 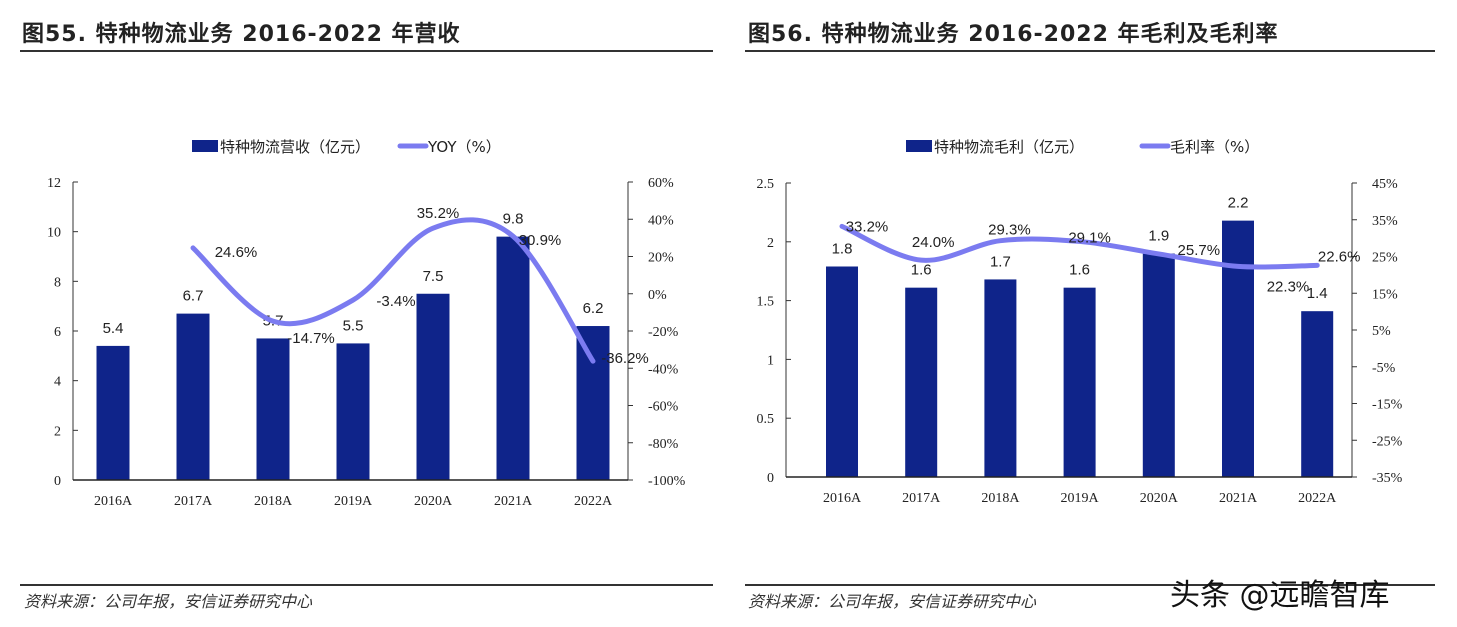 What do you see at coordinates (1199, 250) in the screenshot?
I see `line-data-label: 25.7%` at bounding box center [1199, 250].